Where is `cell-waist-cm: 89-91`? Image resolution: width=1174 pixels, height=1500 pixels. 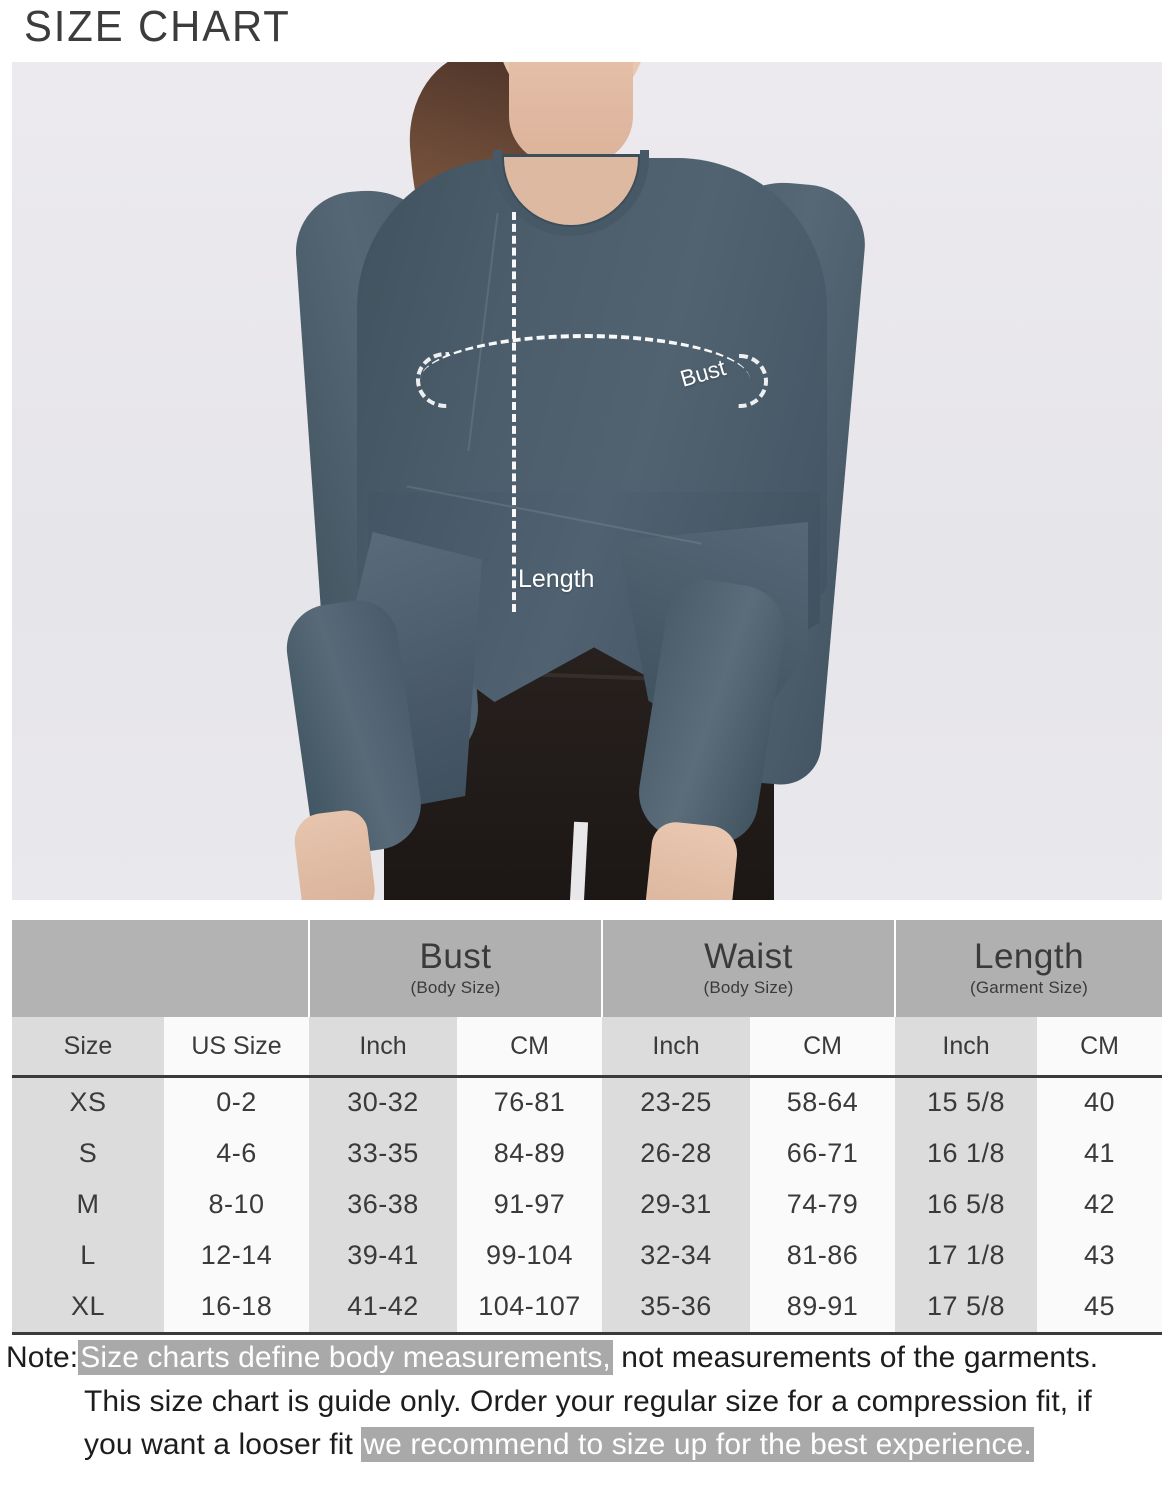 cell-waist-cm: 89-91 is located at coordinates (823, 1306).